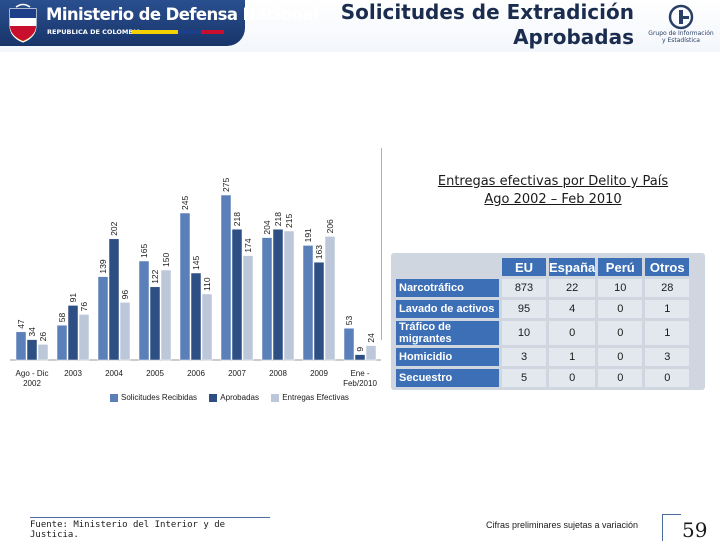  Describe the element at coordinates (562, 525) in the screenshot. I see `preliminary-note: Cifras preliminares sujetas a variación` at that location.